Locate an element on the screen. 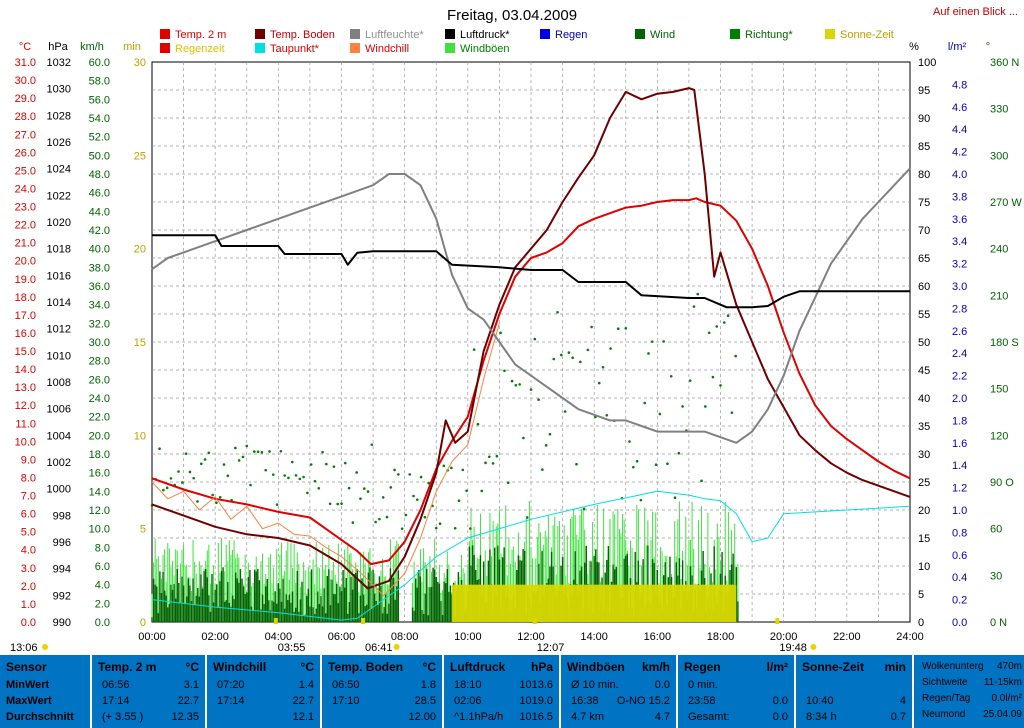 The height and width of the screenshot is (728, 1024). temp-tick: 4.0 is located at coordinates (28, 551).